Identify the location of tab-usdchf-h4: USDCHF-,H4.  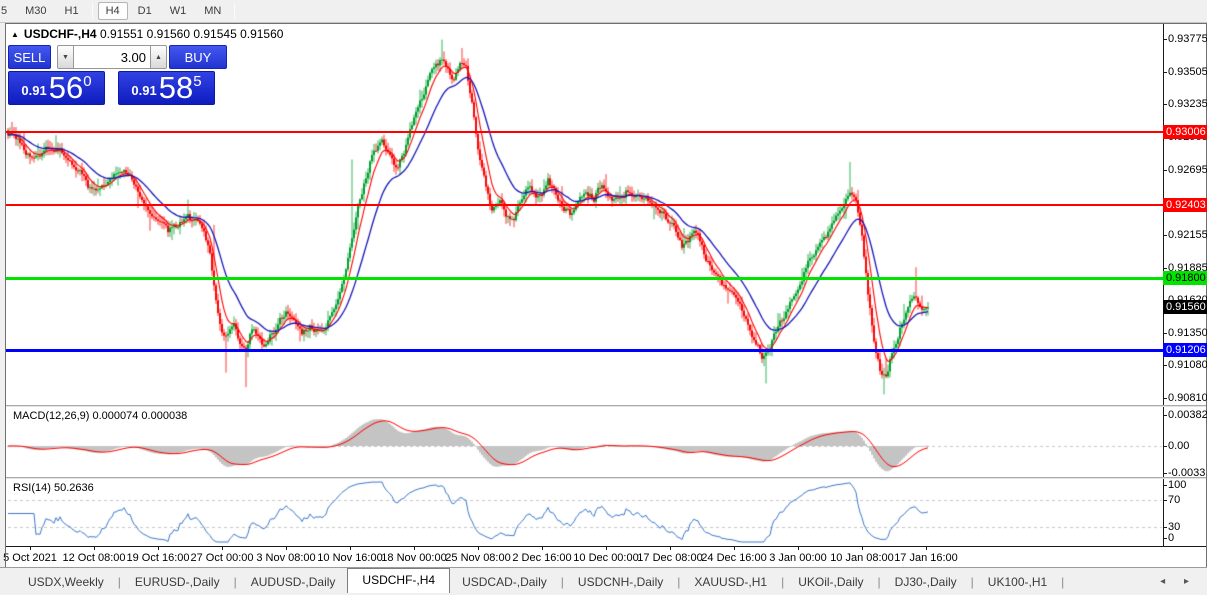
(399, 580).